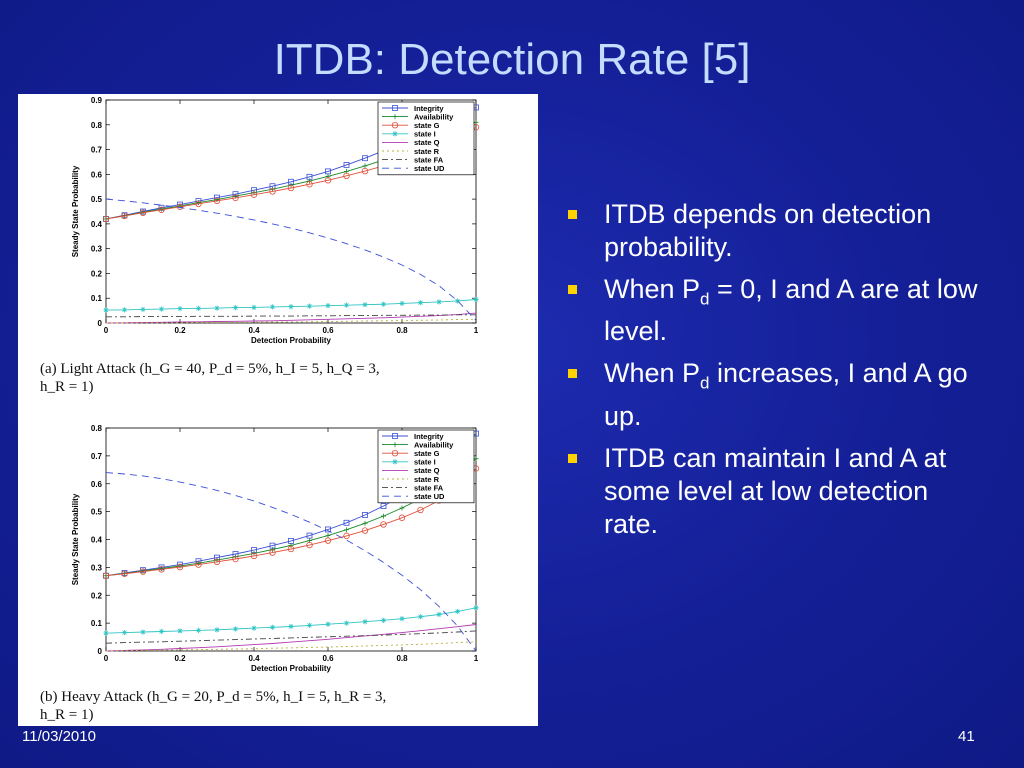  I want to click on x-tick-label: 0.2, so click(180, 658).